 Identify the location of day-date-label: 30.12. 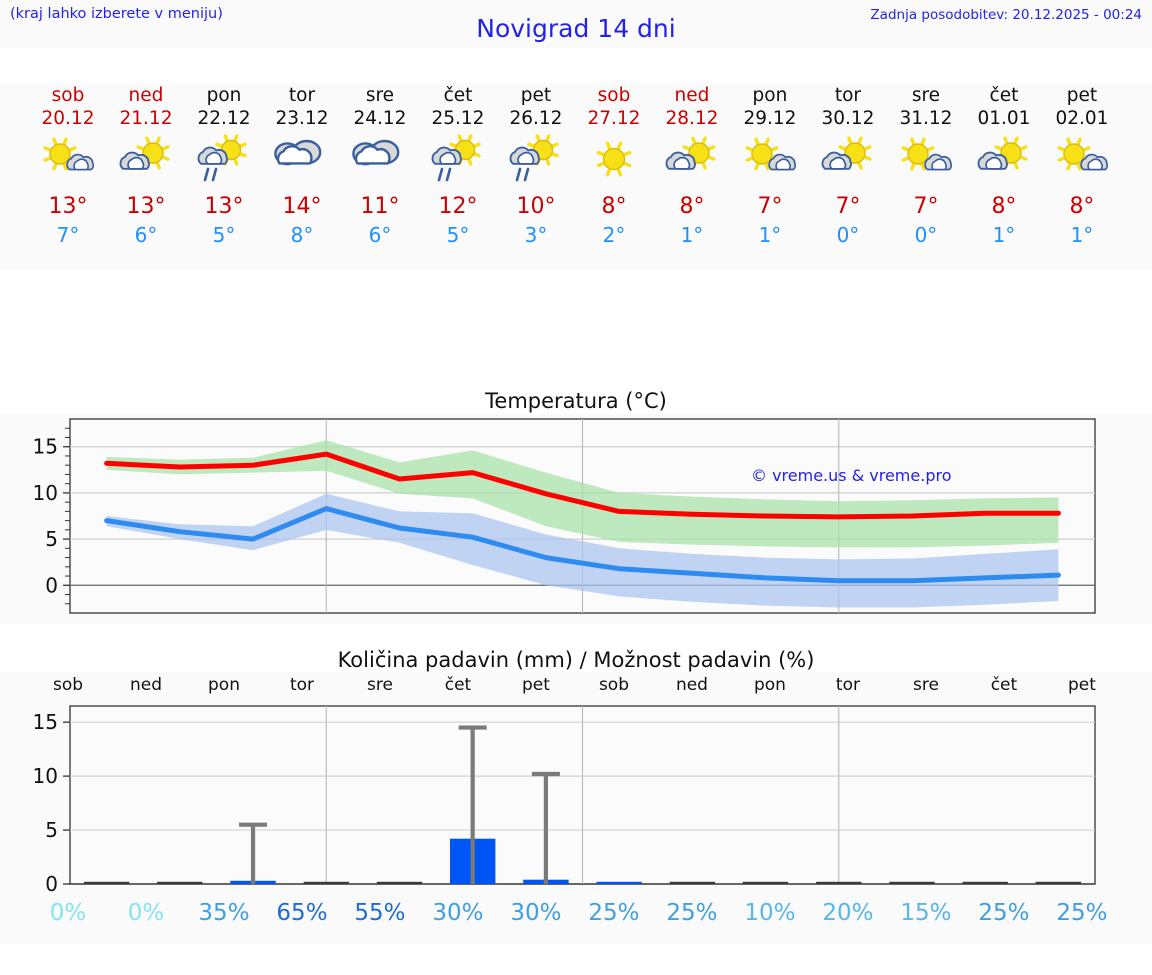
(848, 118).